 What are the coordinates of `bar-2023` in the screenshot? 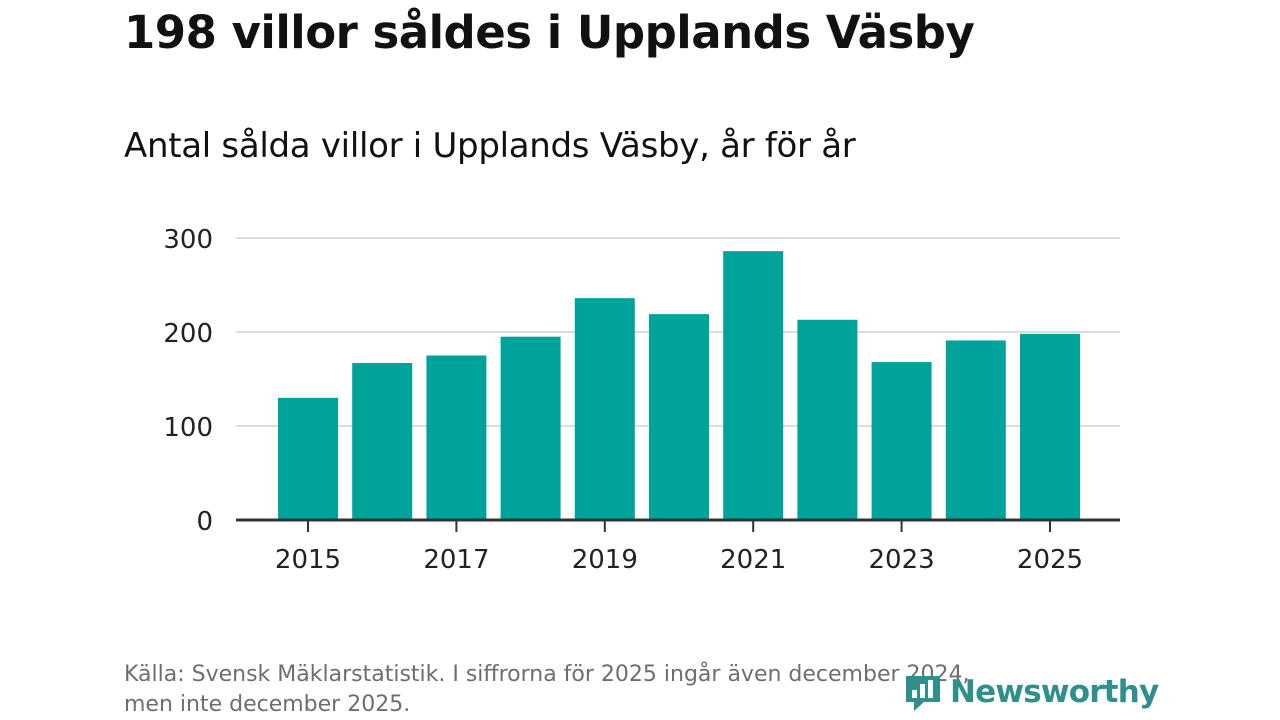 It's located at (901, 441).